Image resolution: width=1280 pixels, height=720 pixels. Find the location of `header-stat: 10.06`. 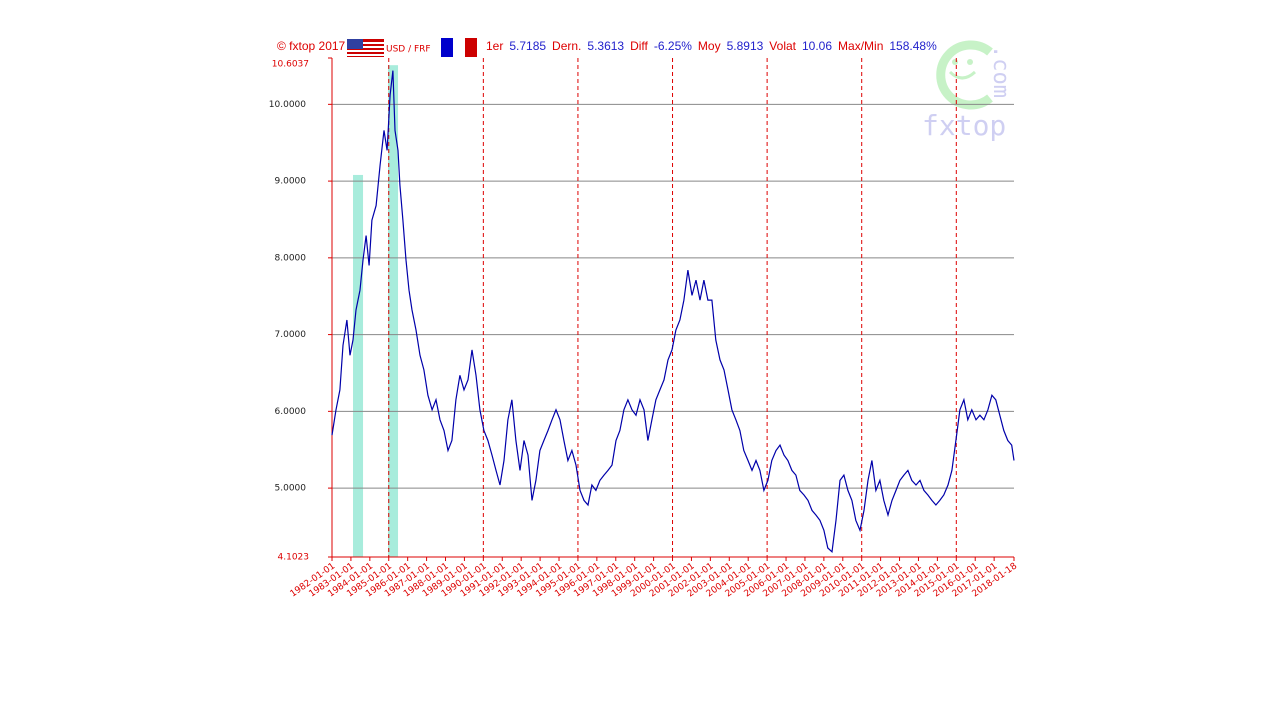

header-stat: 10.06 is located at coordinates (817, 46).